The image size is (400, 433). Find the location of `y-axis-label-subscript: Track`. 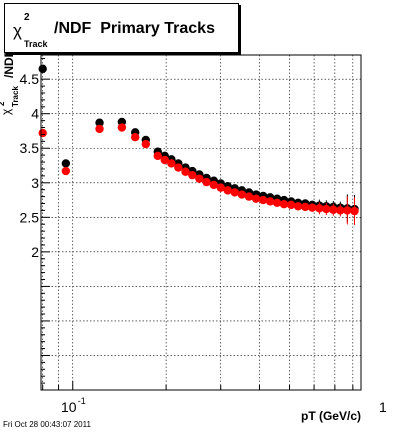

y-axis-label-subscript: Track is located at coordinates (15, 96).